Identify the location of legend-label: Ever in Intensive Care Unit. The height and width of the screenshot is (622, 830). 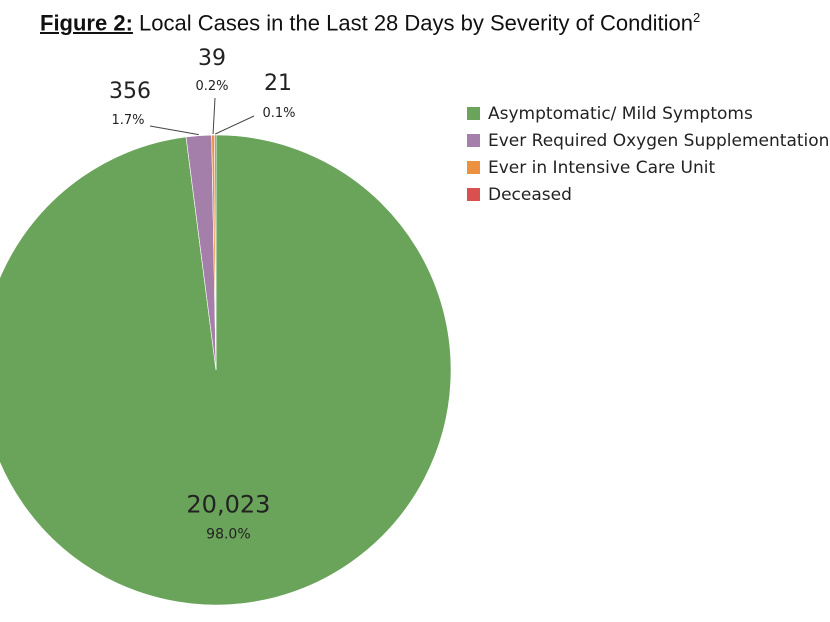
(602, 167).